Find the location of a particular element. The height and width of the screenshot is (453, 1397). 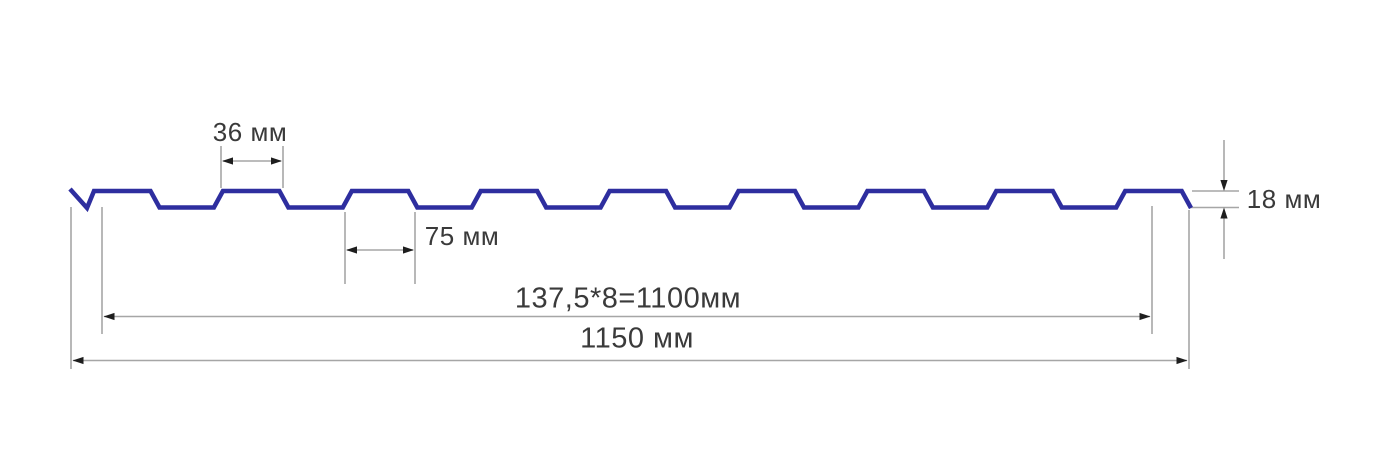

dim-label-trough-width: 75 мм is located at coordinates (462, 236).